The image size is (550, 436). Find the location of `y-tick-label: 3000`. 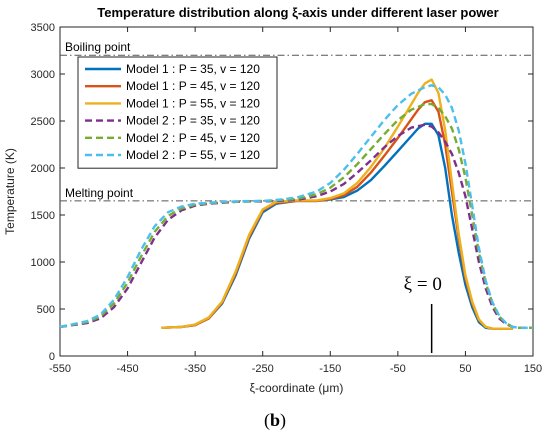

y-tick-label: 3000 is located at coordinates (43, 75).